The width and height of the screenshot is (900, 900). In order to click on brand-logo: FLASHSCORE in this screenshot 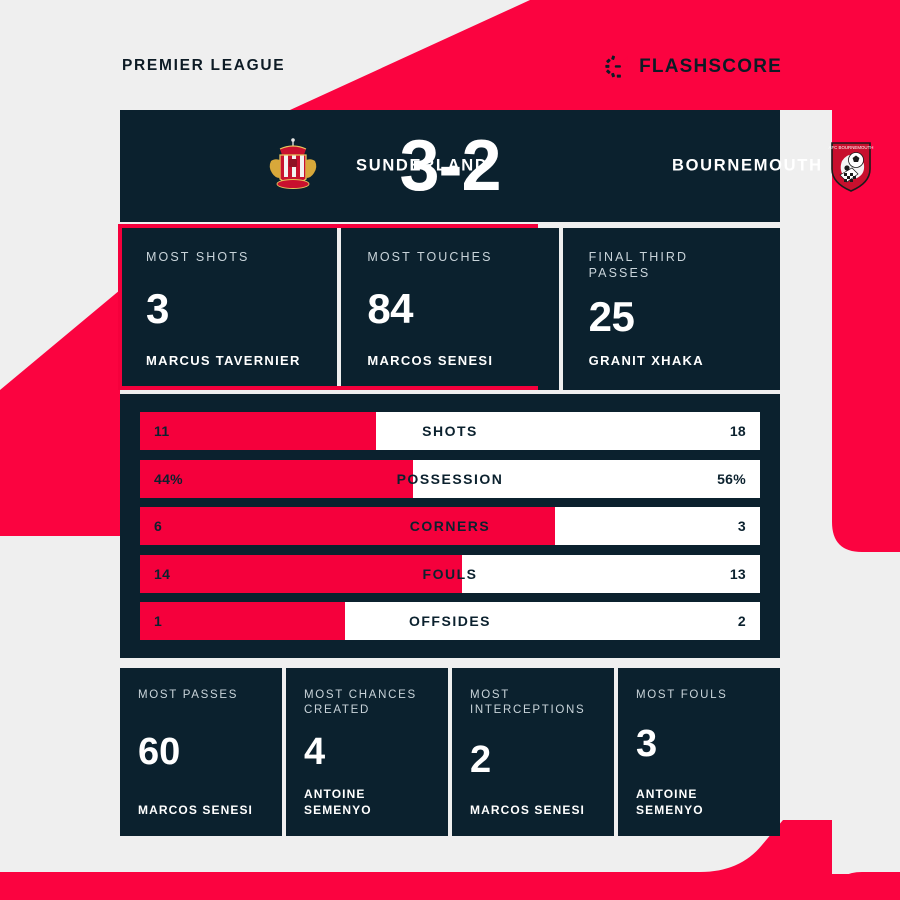, I will do `click(692, 66)`.